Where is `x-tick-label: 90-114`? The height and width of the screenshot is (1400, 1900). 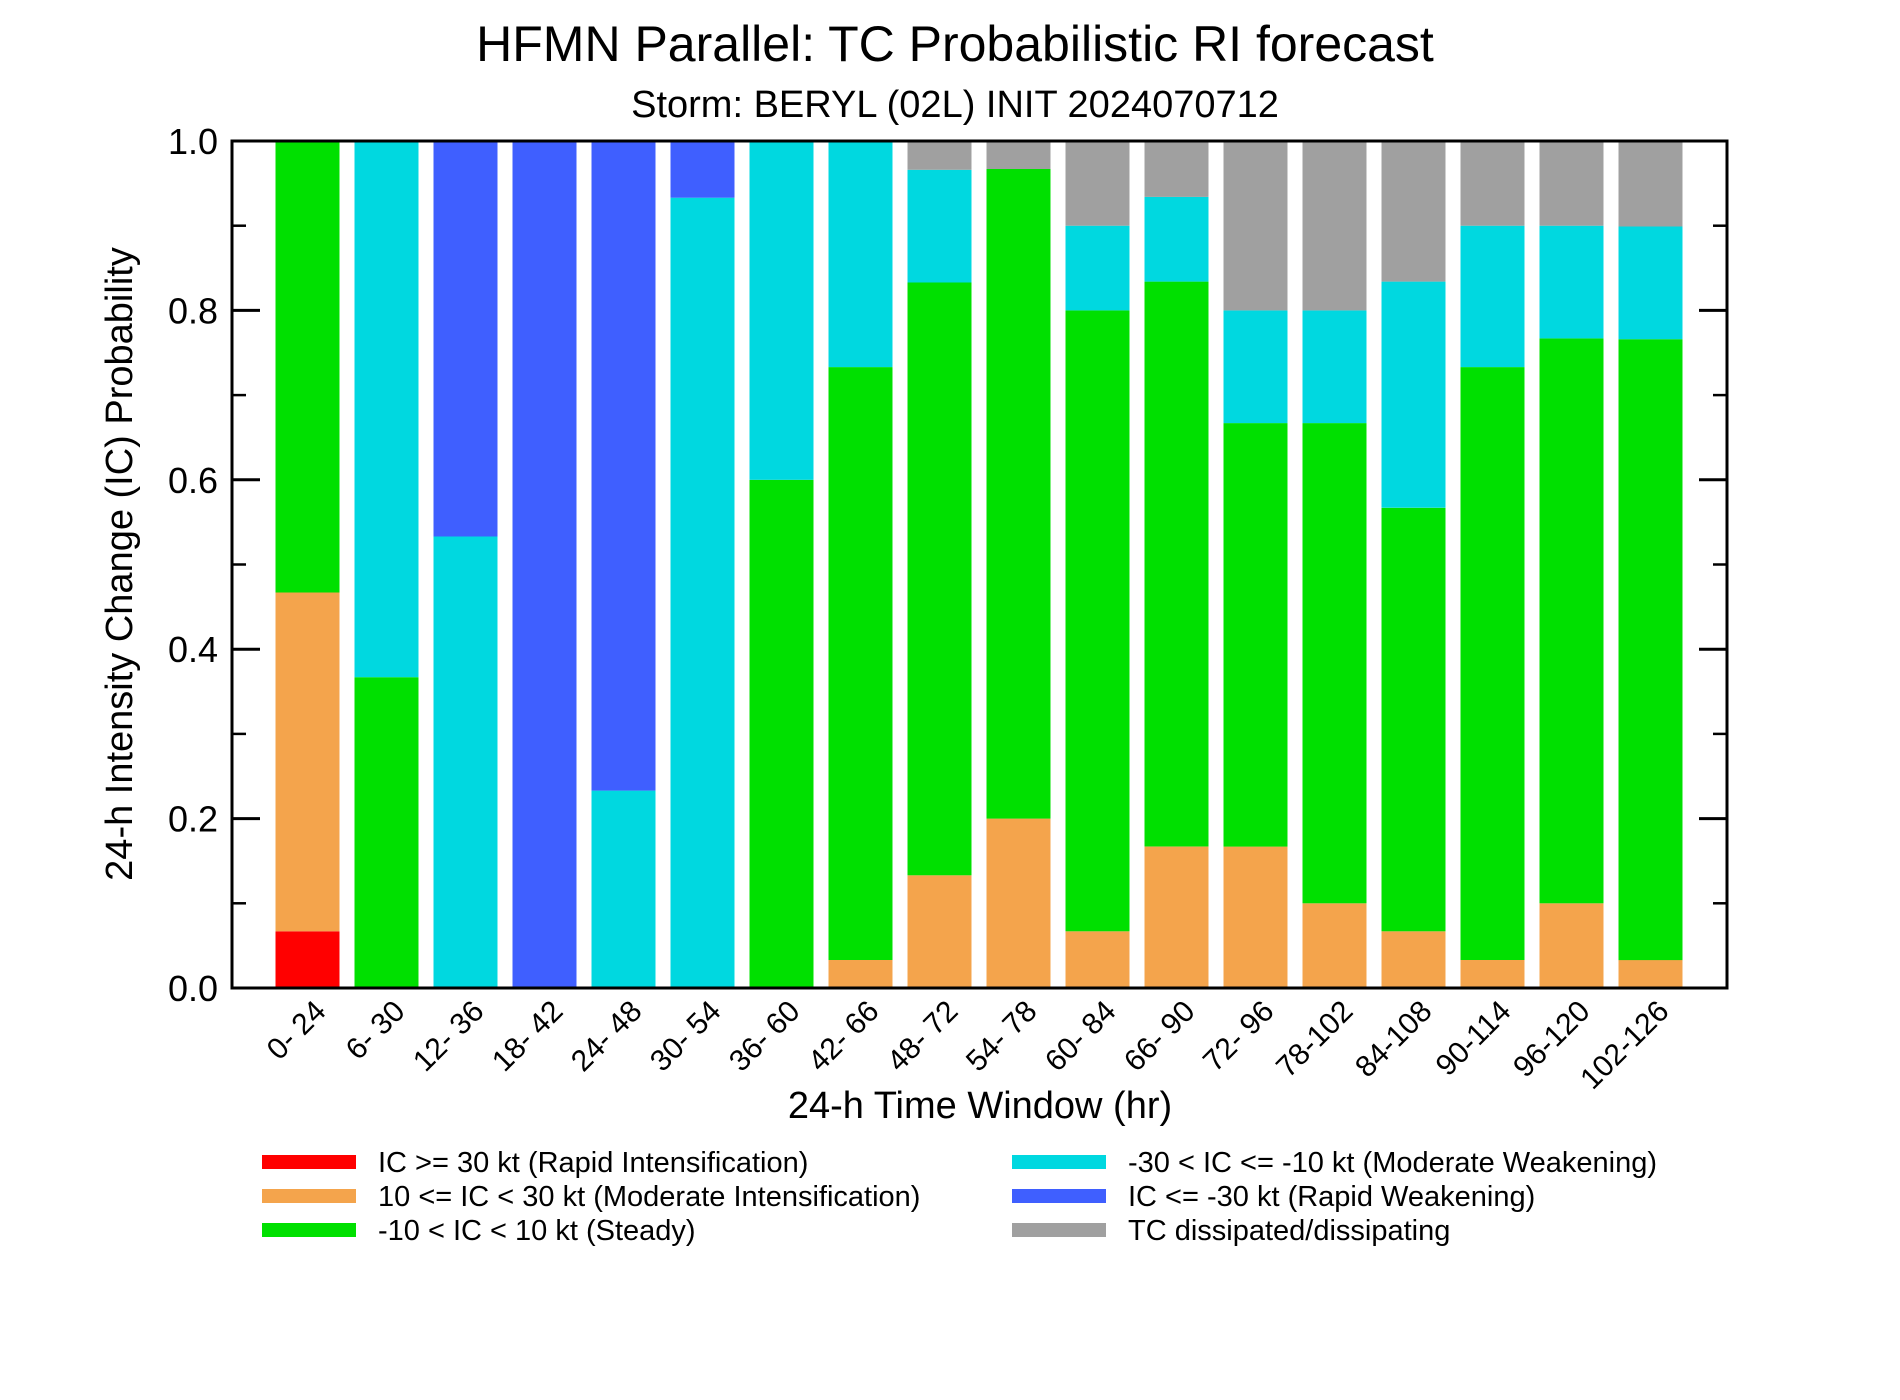
x-tick-label: 90-114 is located at coordinates (1474, 1039).